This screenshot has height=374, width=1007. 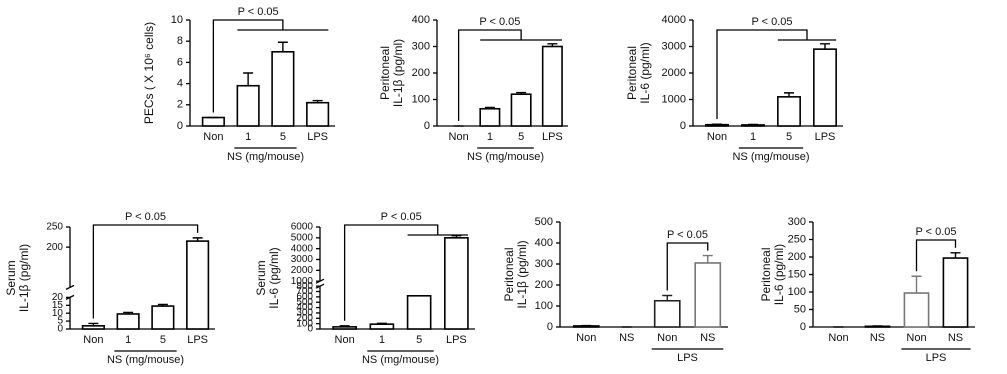 I want to click on y-axis-label: Serum, so click(x=261, y=277).